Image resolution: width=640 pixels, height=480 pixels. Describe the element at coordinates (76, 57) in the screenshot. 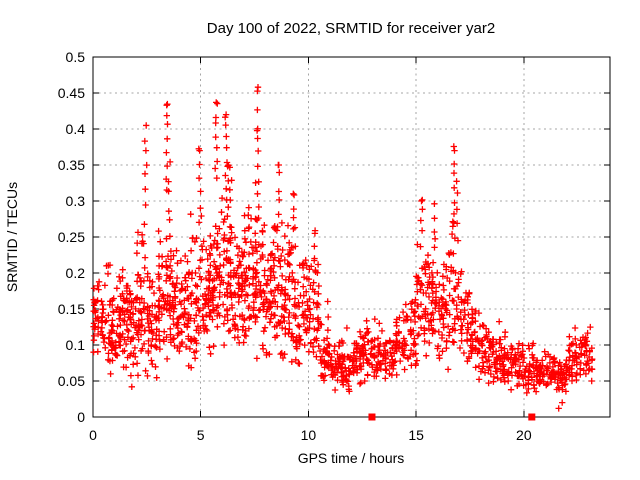

I see `y-tick-label: 0.5` at that location.